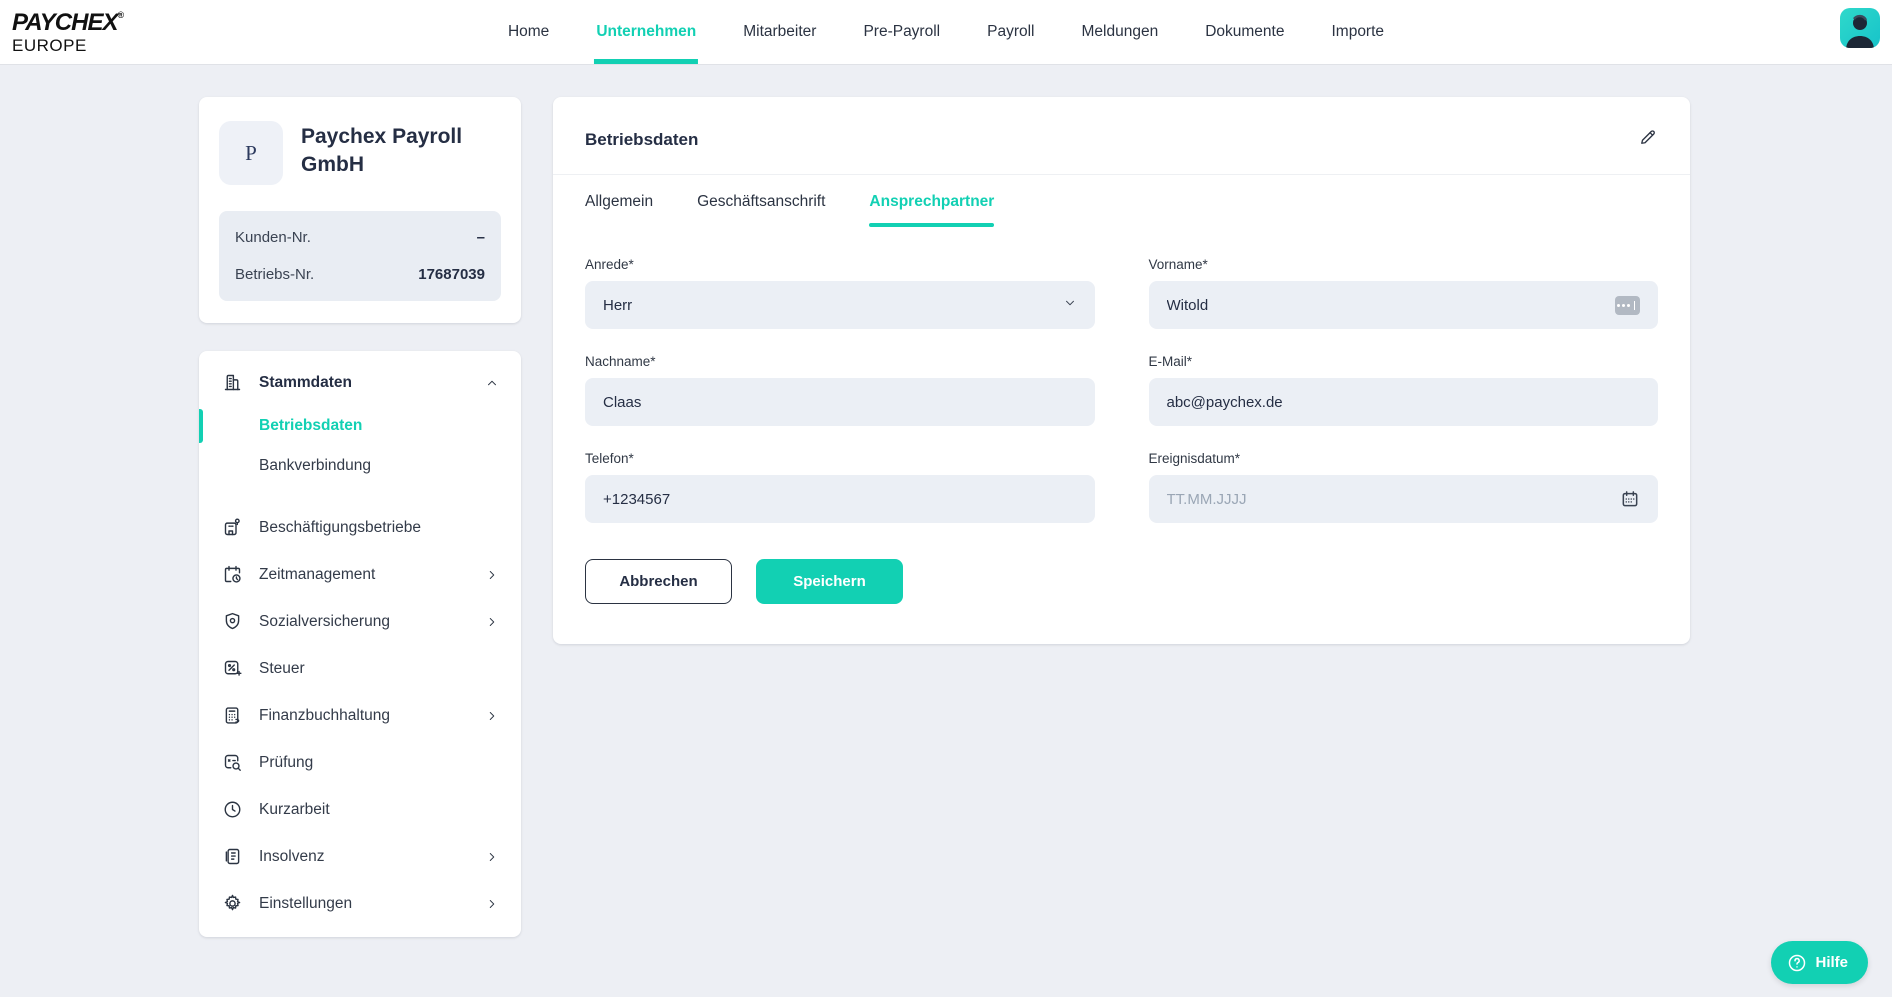 The height and width of the screenshot is (997, 1892). What do you see at coordinates (232, 383) in the screenshot?
I see `building-icon` at bounding box center [232, 383].